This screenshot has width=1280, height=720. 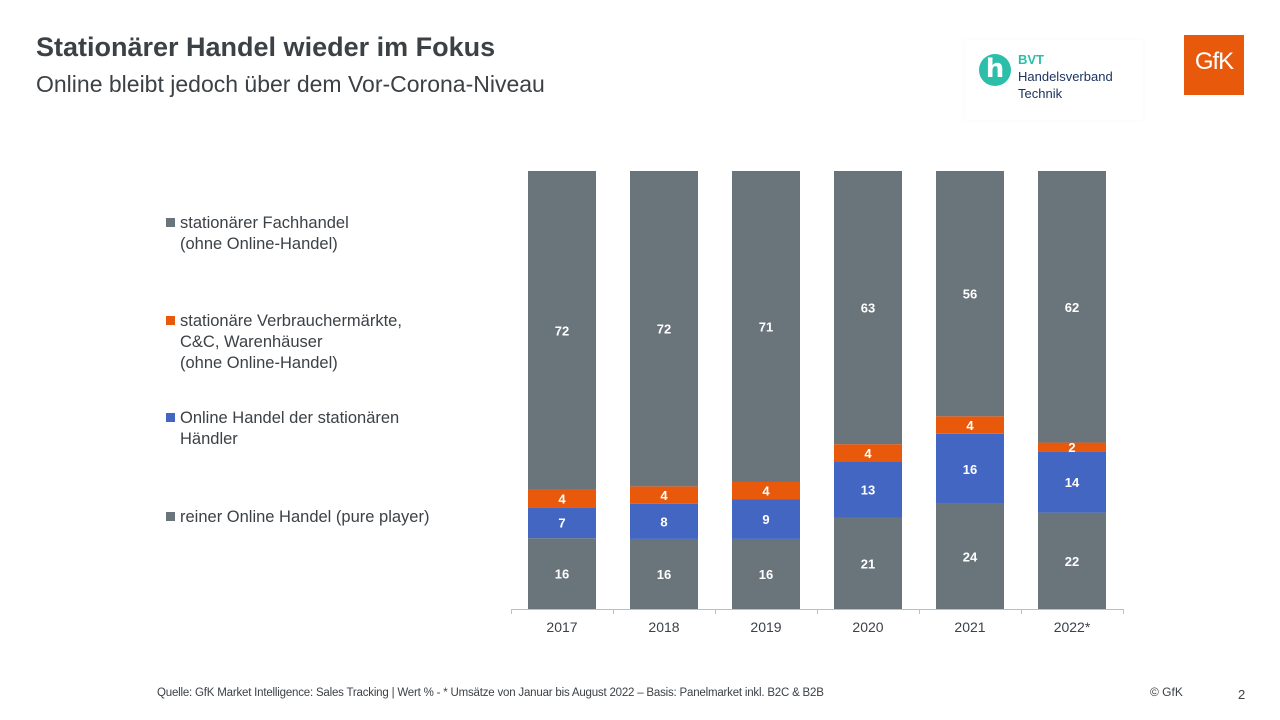 I want to click on bar-segment-2022-s1, so click(x=1072, y=482).